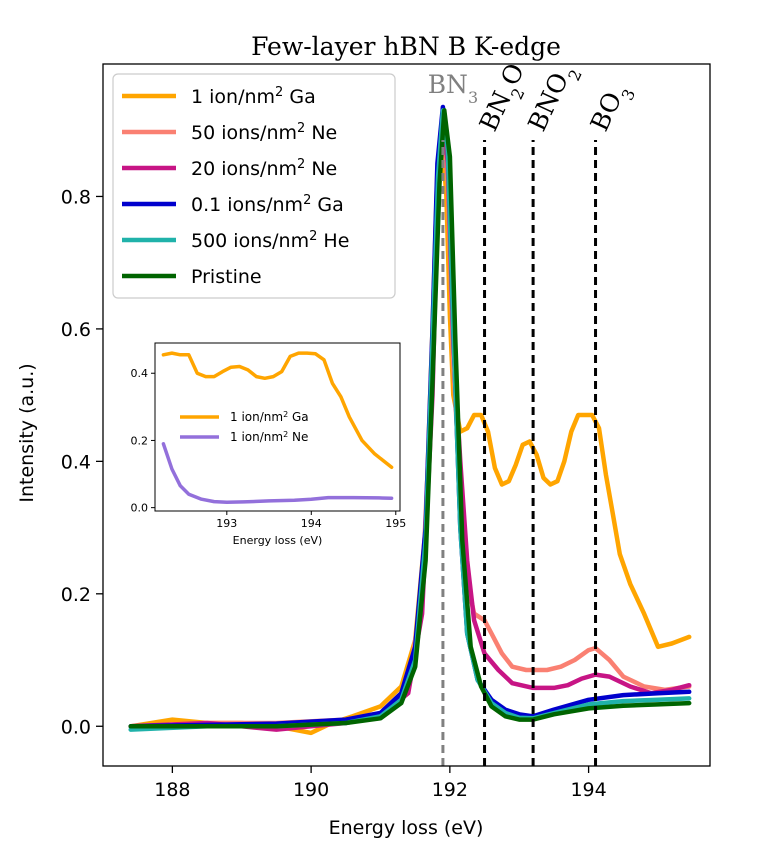 The width and height of the screenshot is (768, 852). I want to click on inset-background, so click(277, 427).